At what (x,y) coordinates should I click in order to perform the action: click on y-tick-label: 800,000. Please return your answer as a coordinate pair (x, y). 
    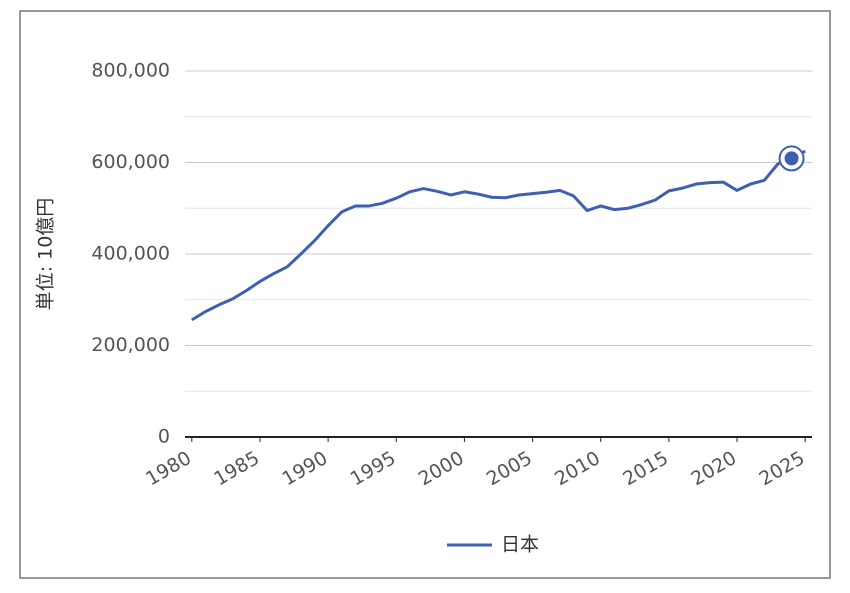
    Looking at the image, I should click on (130, 71).